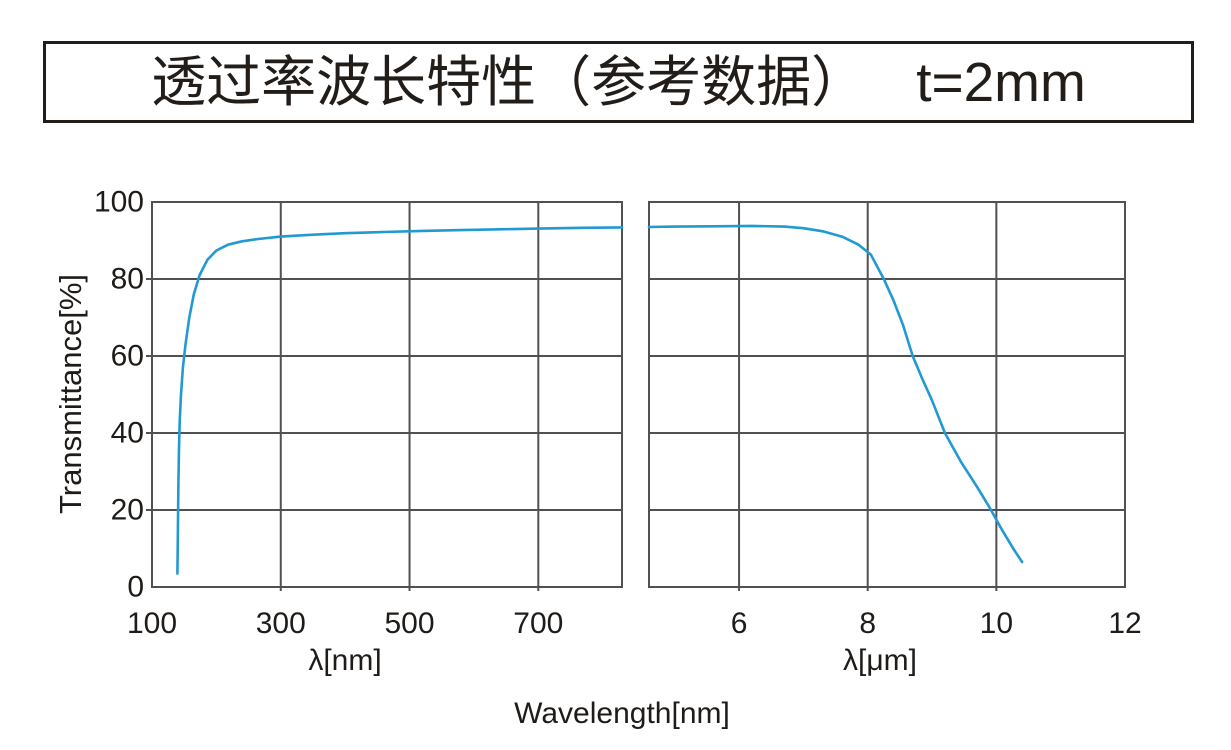 The height and width of the screenshot is (750, 1231). Describe the element at coordinates (835, 394) in the screenshot. I see `transmittance-curve` at that location.